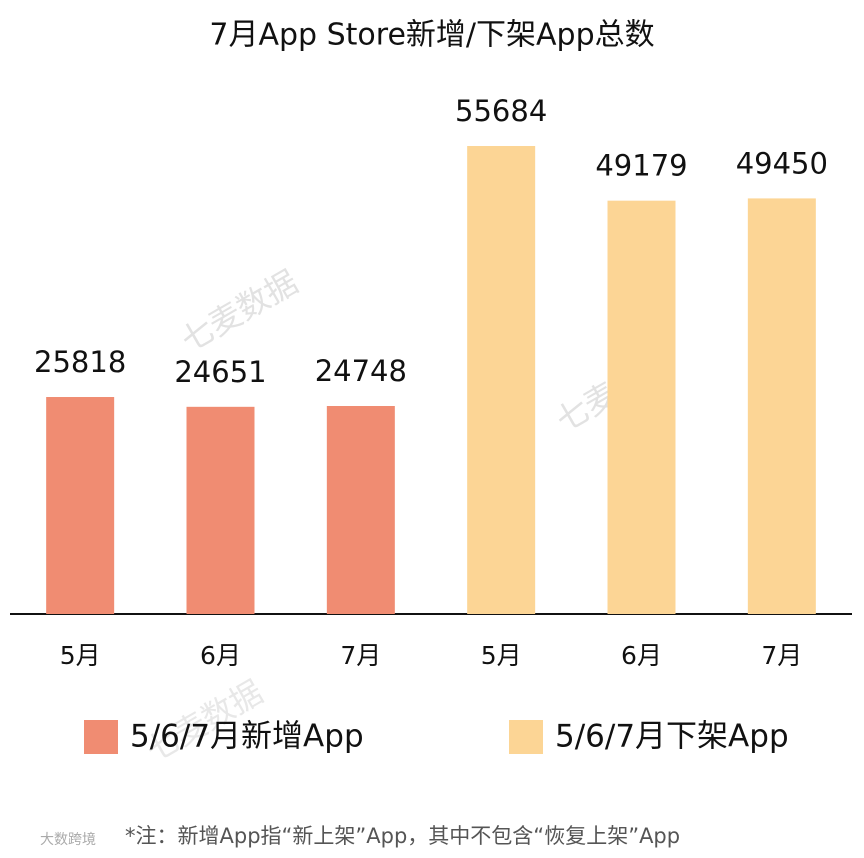  What do you see at coordinates (402, 836) in the screenshot?
I see `note: *注：新增App指“新上架”App，其中不包含“恢复上架”App` at bounding box center [402, 836].